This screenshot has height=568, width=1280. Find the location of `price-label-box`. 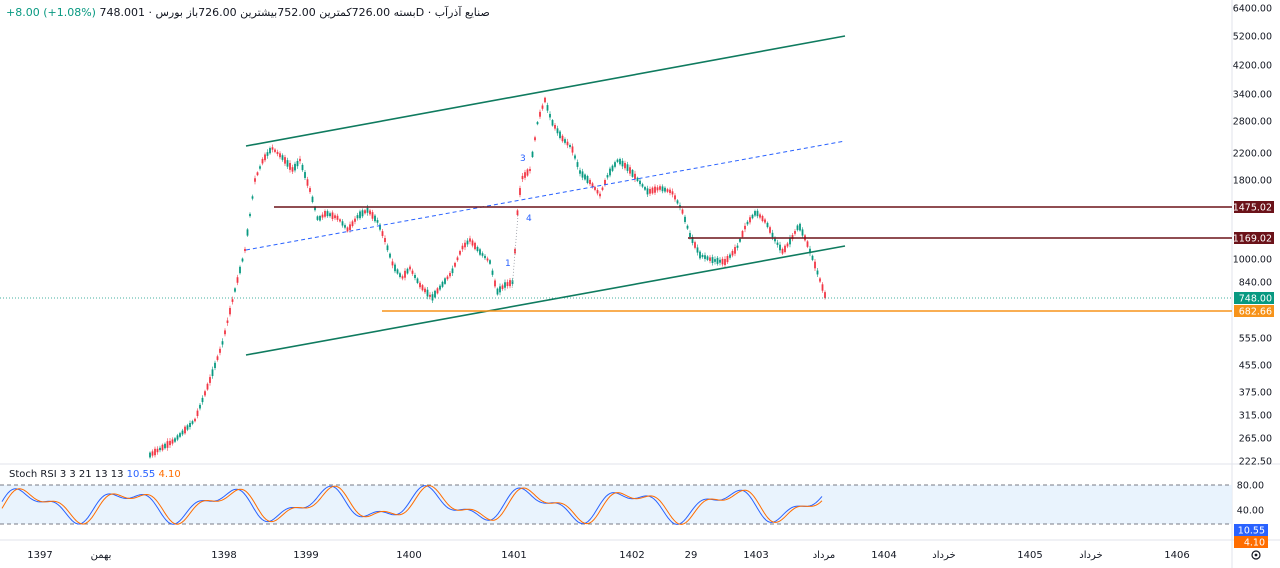

price-label-box is located at coordinates (1254, 298).